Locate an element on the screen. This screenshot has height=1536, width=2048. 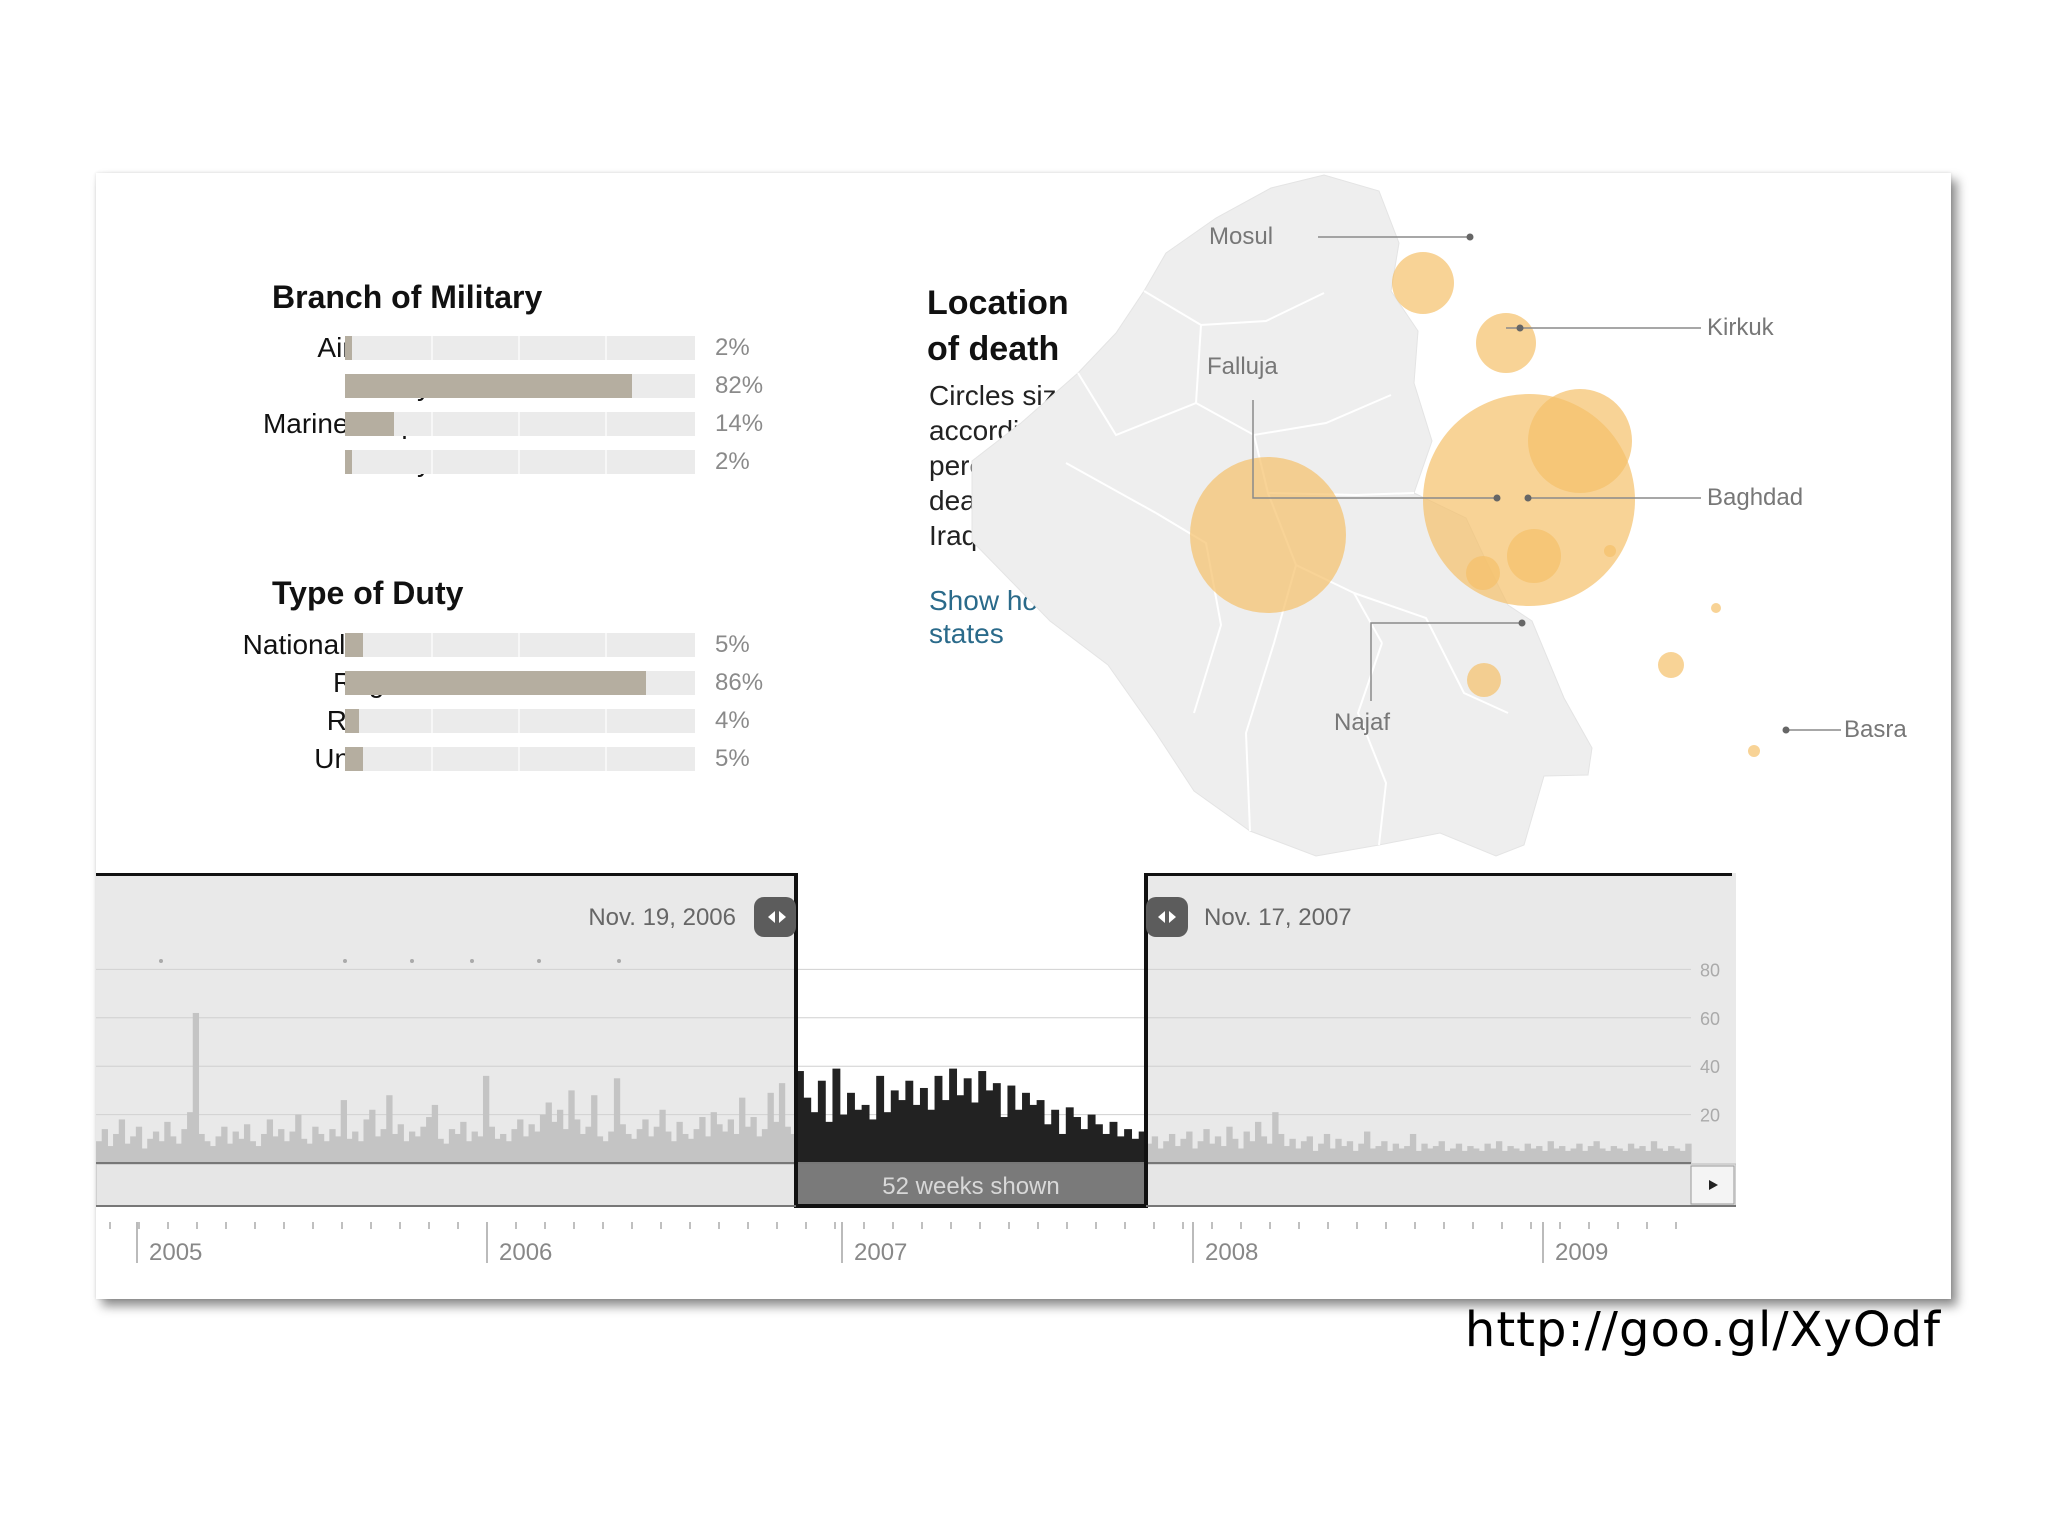
play-button is located at coordinates (1712, 1185).